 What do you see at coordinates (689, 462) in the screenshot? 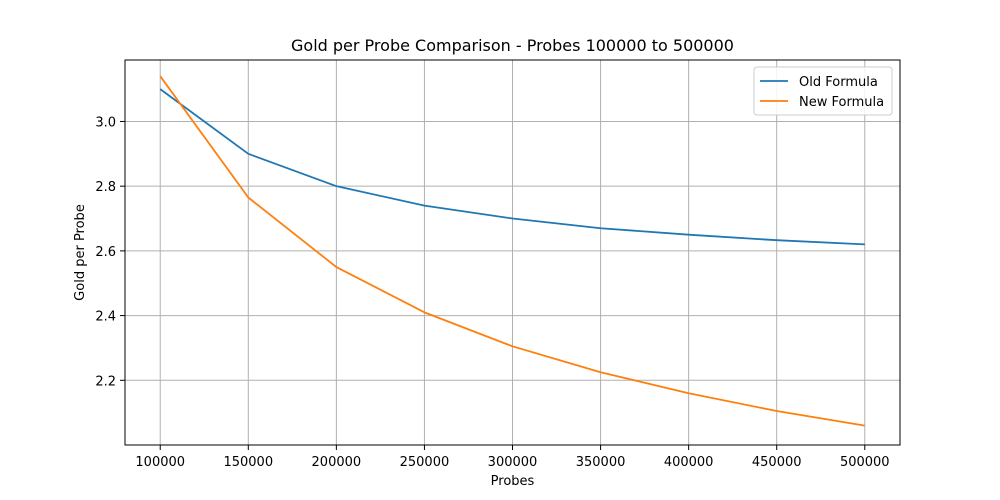
I see `x-tick-label: 400000` at bounding box center [689, 462].